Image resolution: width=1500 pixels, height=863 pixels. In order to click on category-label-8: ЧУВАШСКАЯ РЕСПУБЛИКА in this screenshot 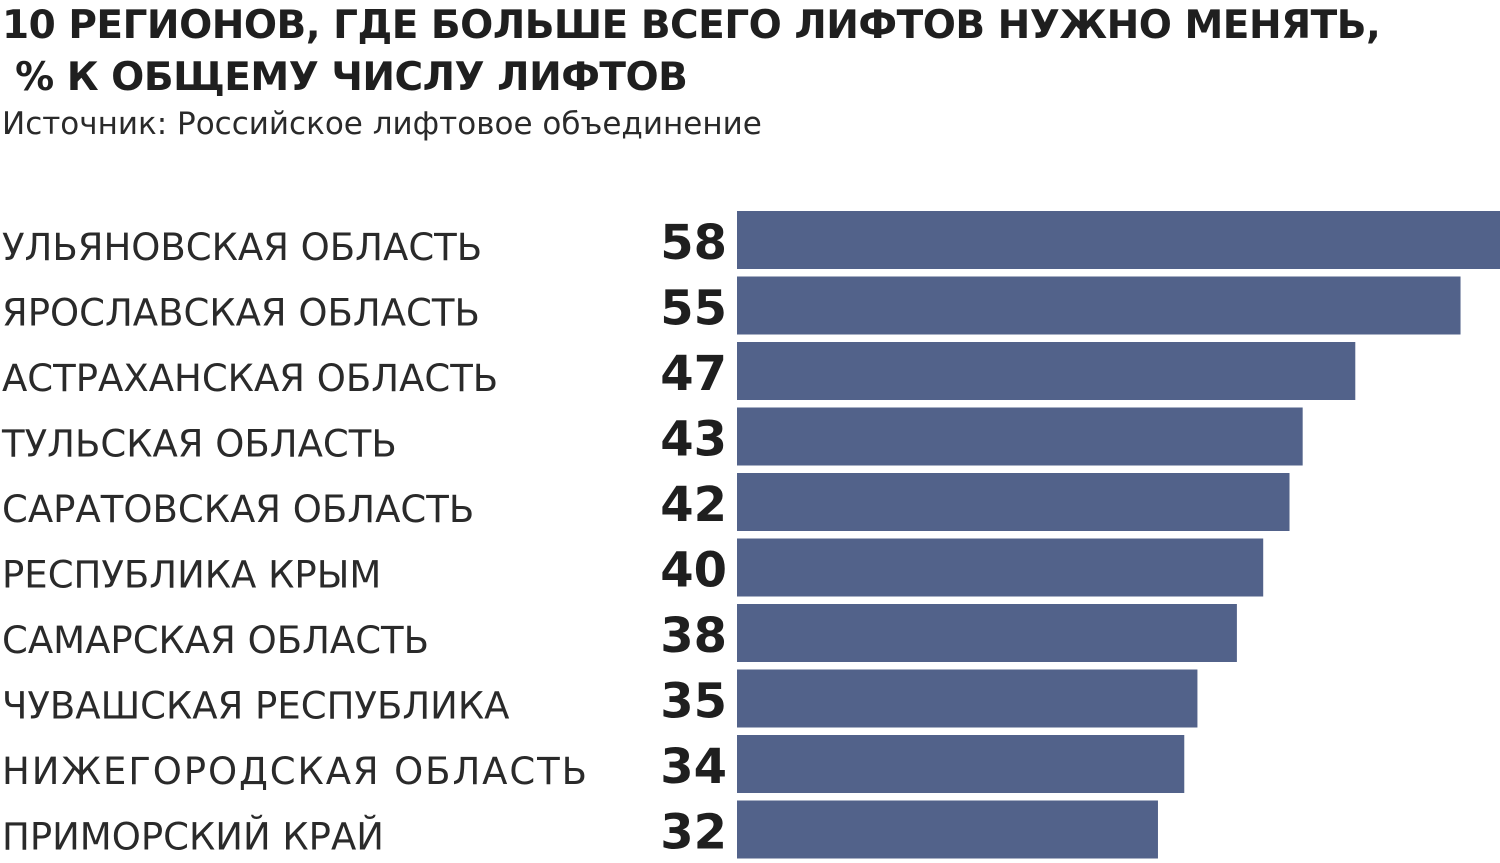, I will do `click(255, 706)`.